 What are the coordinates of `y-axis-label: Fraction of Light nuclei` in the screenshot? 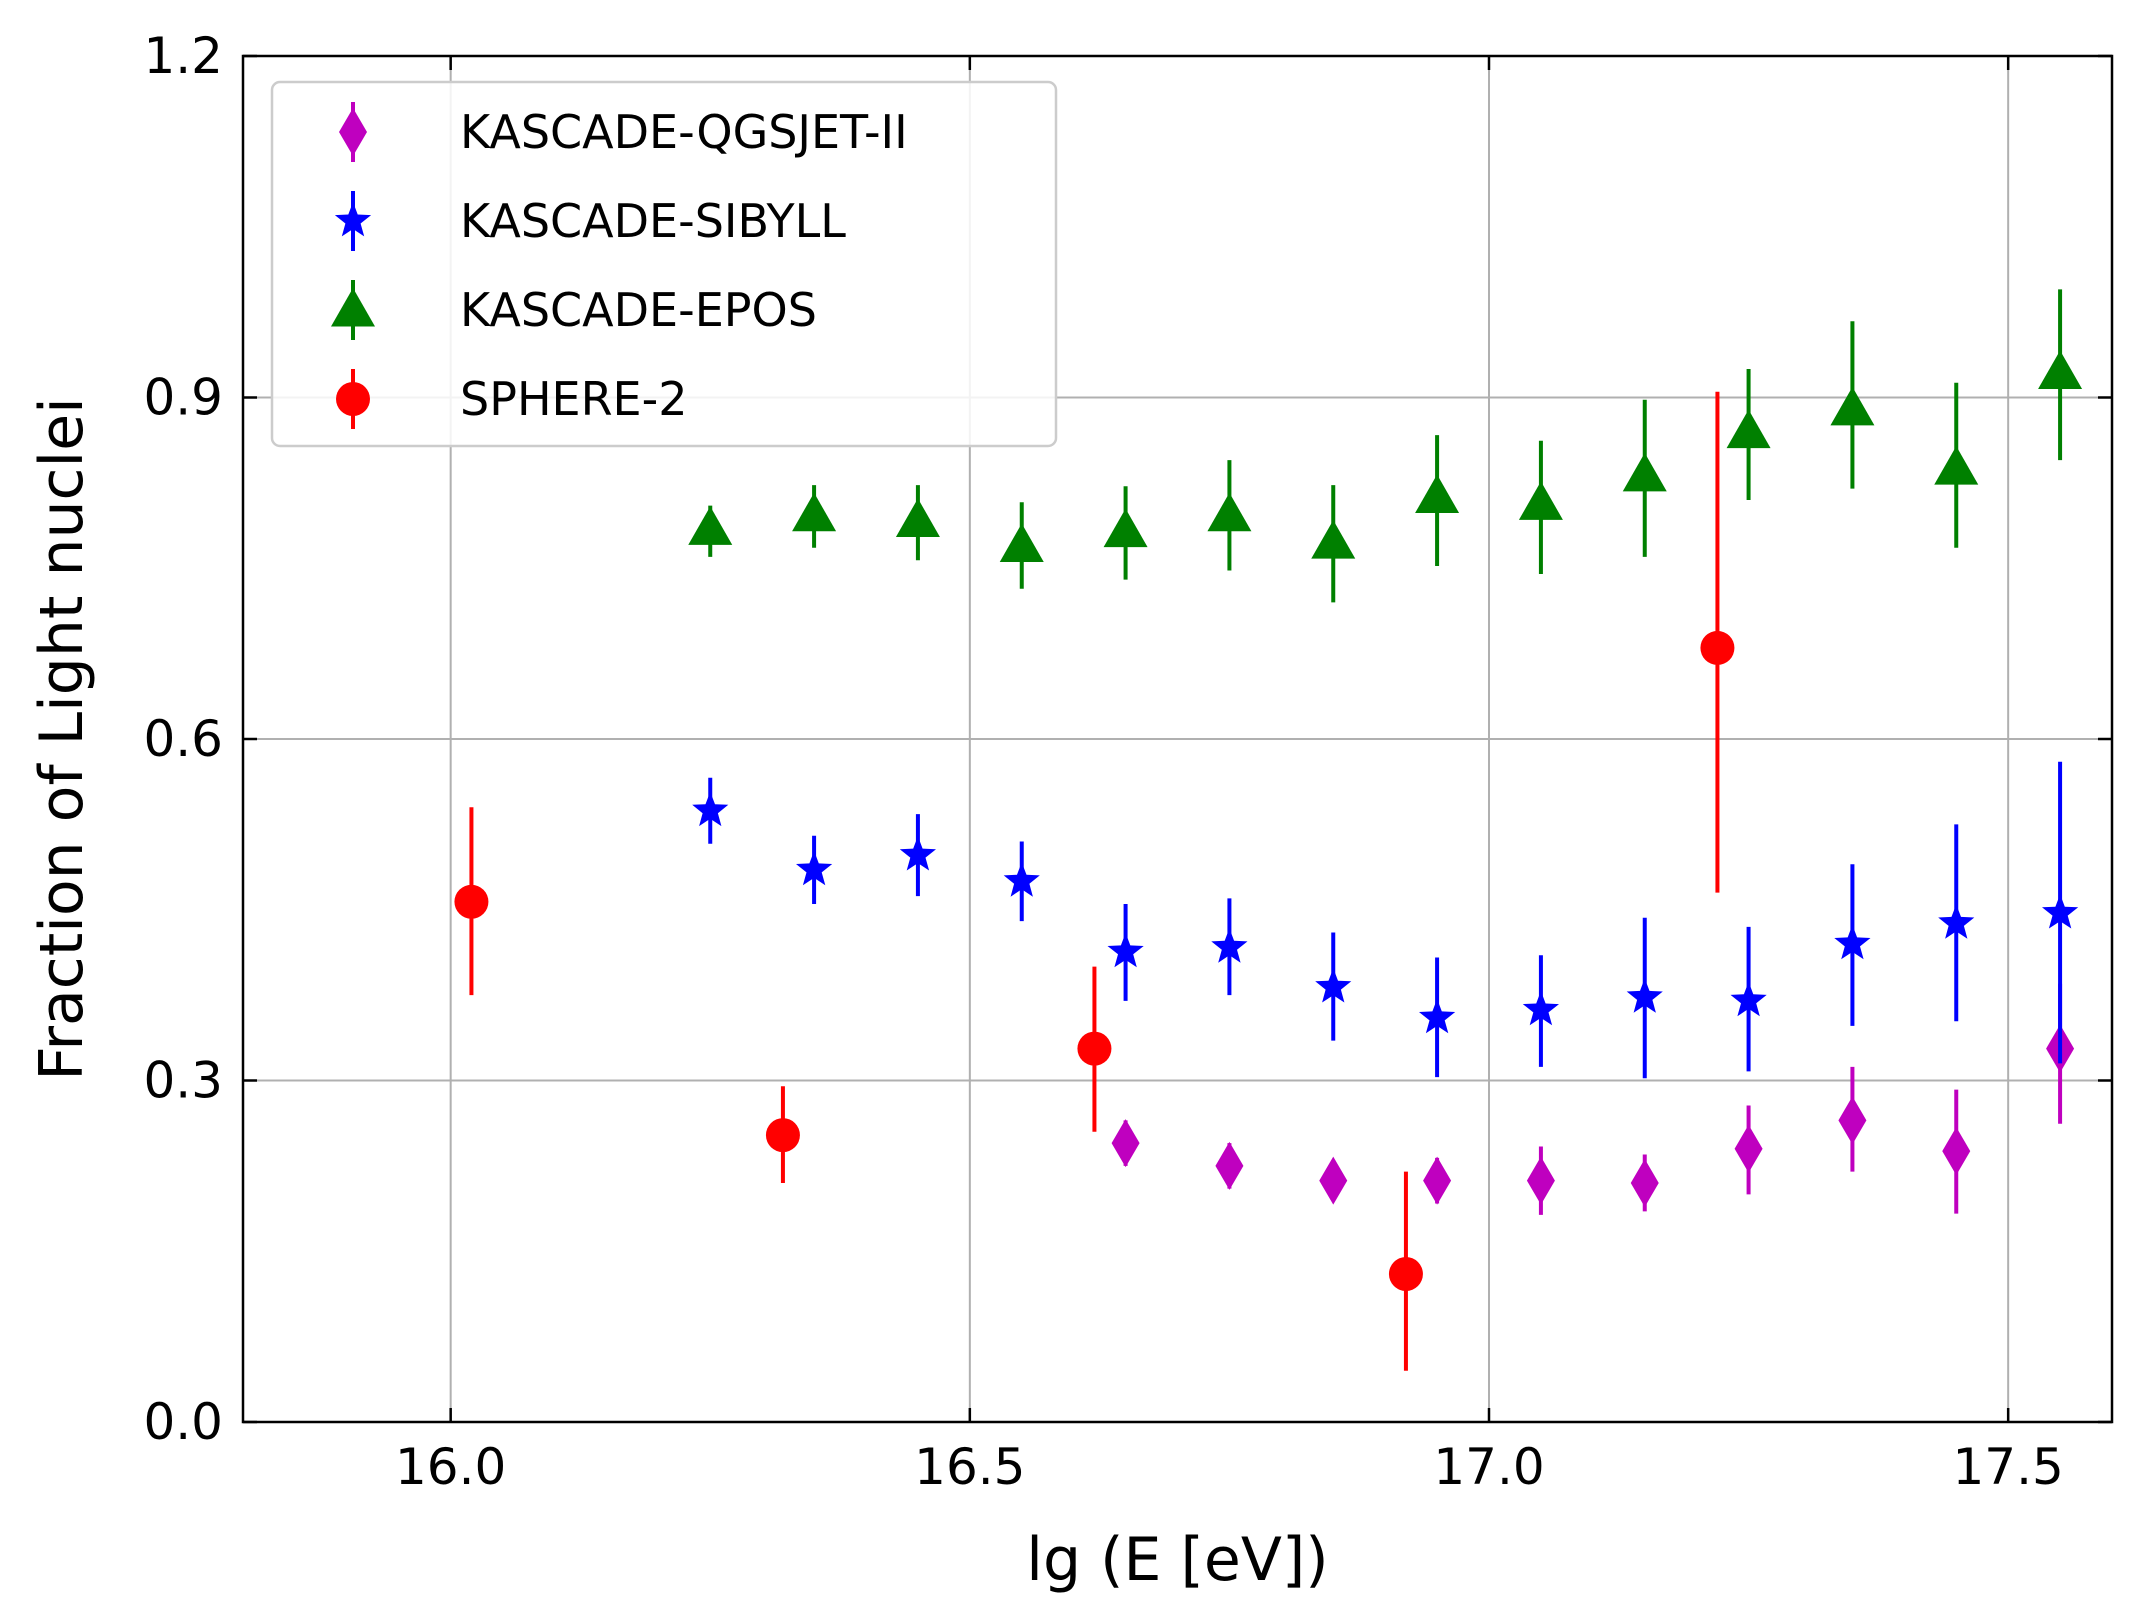 It's located at (62, 739).